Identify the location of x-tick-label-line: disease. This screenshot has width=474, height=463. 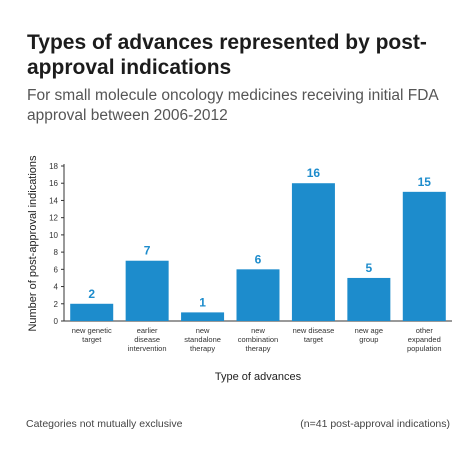
(147, 339).